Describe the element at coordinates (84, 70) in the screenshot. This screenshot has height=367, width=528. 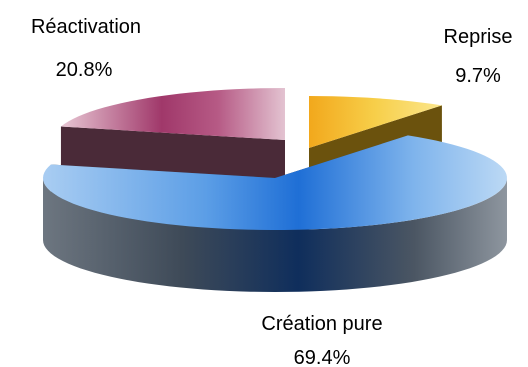
I see `slice-value-reactivation: 20.8%` at that location.